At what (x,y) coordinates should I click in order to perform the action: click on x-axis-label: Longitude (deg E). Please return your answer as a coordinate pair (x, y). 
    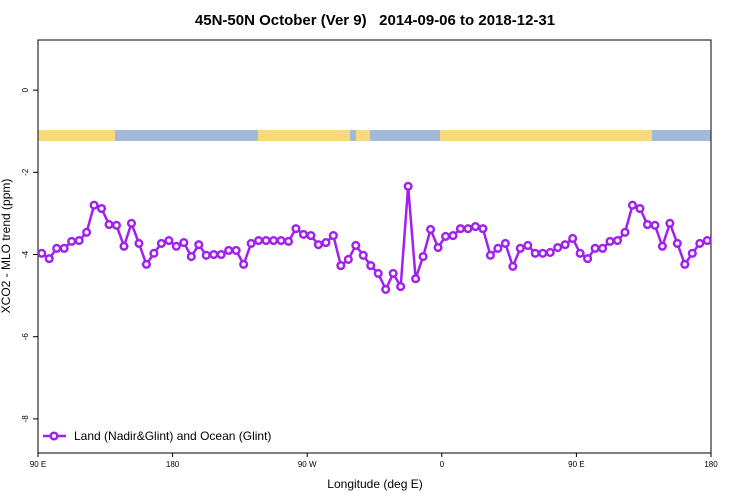
    Looking at the image, I should click on (374, 484).